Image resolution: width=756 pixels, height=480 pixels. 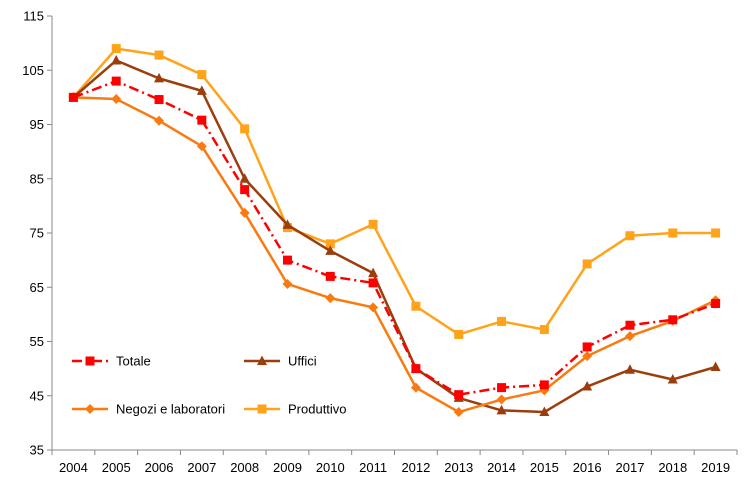 What do you see at coordinates (37, 233) in the screenshot?
I see `y-tick-label: 75` at bounding box center [37, 233].